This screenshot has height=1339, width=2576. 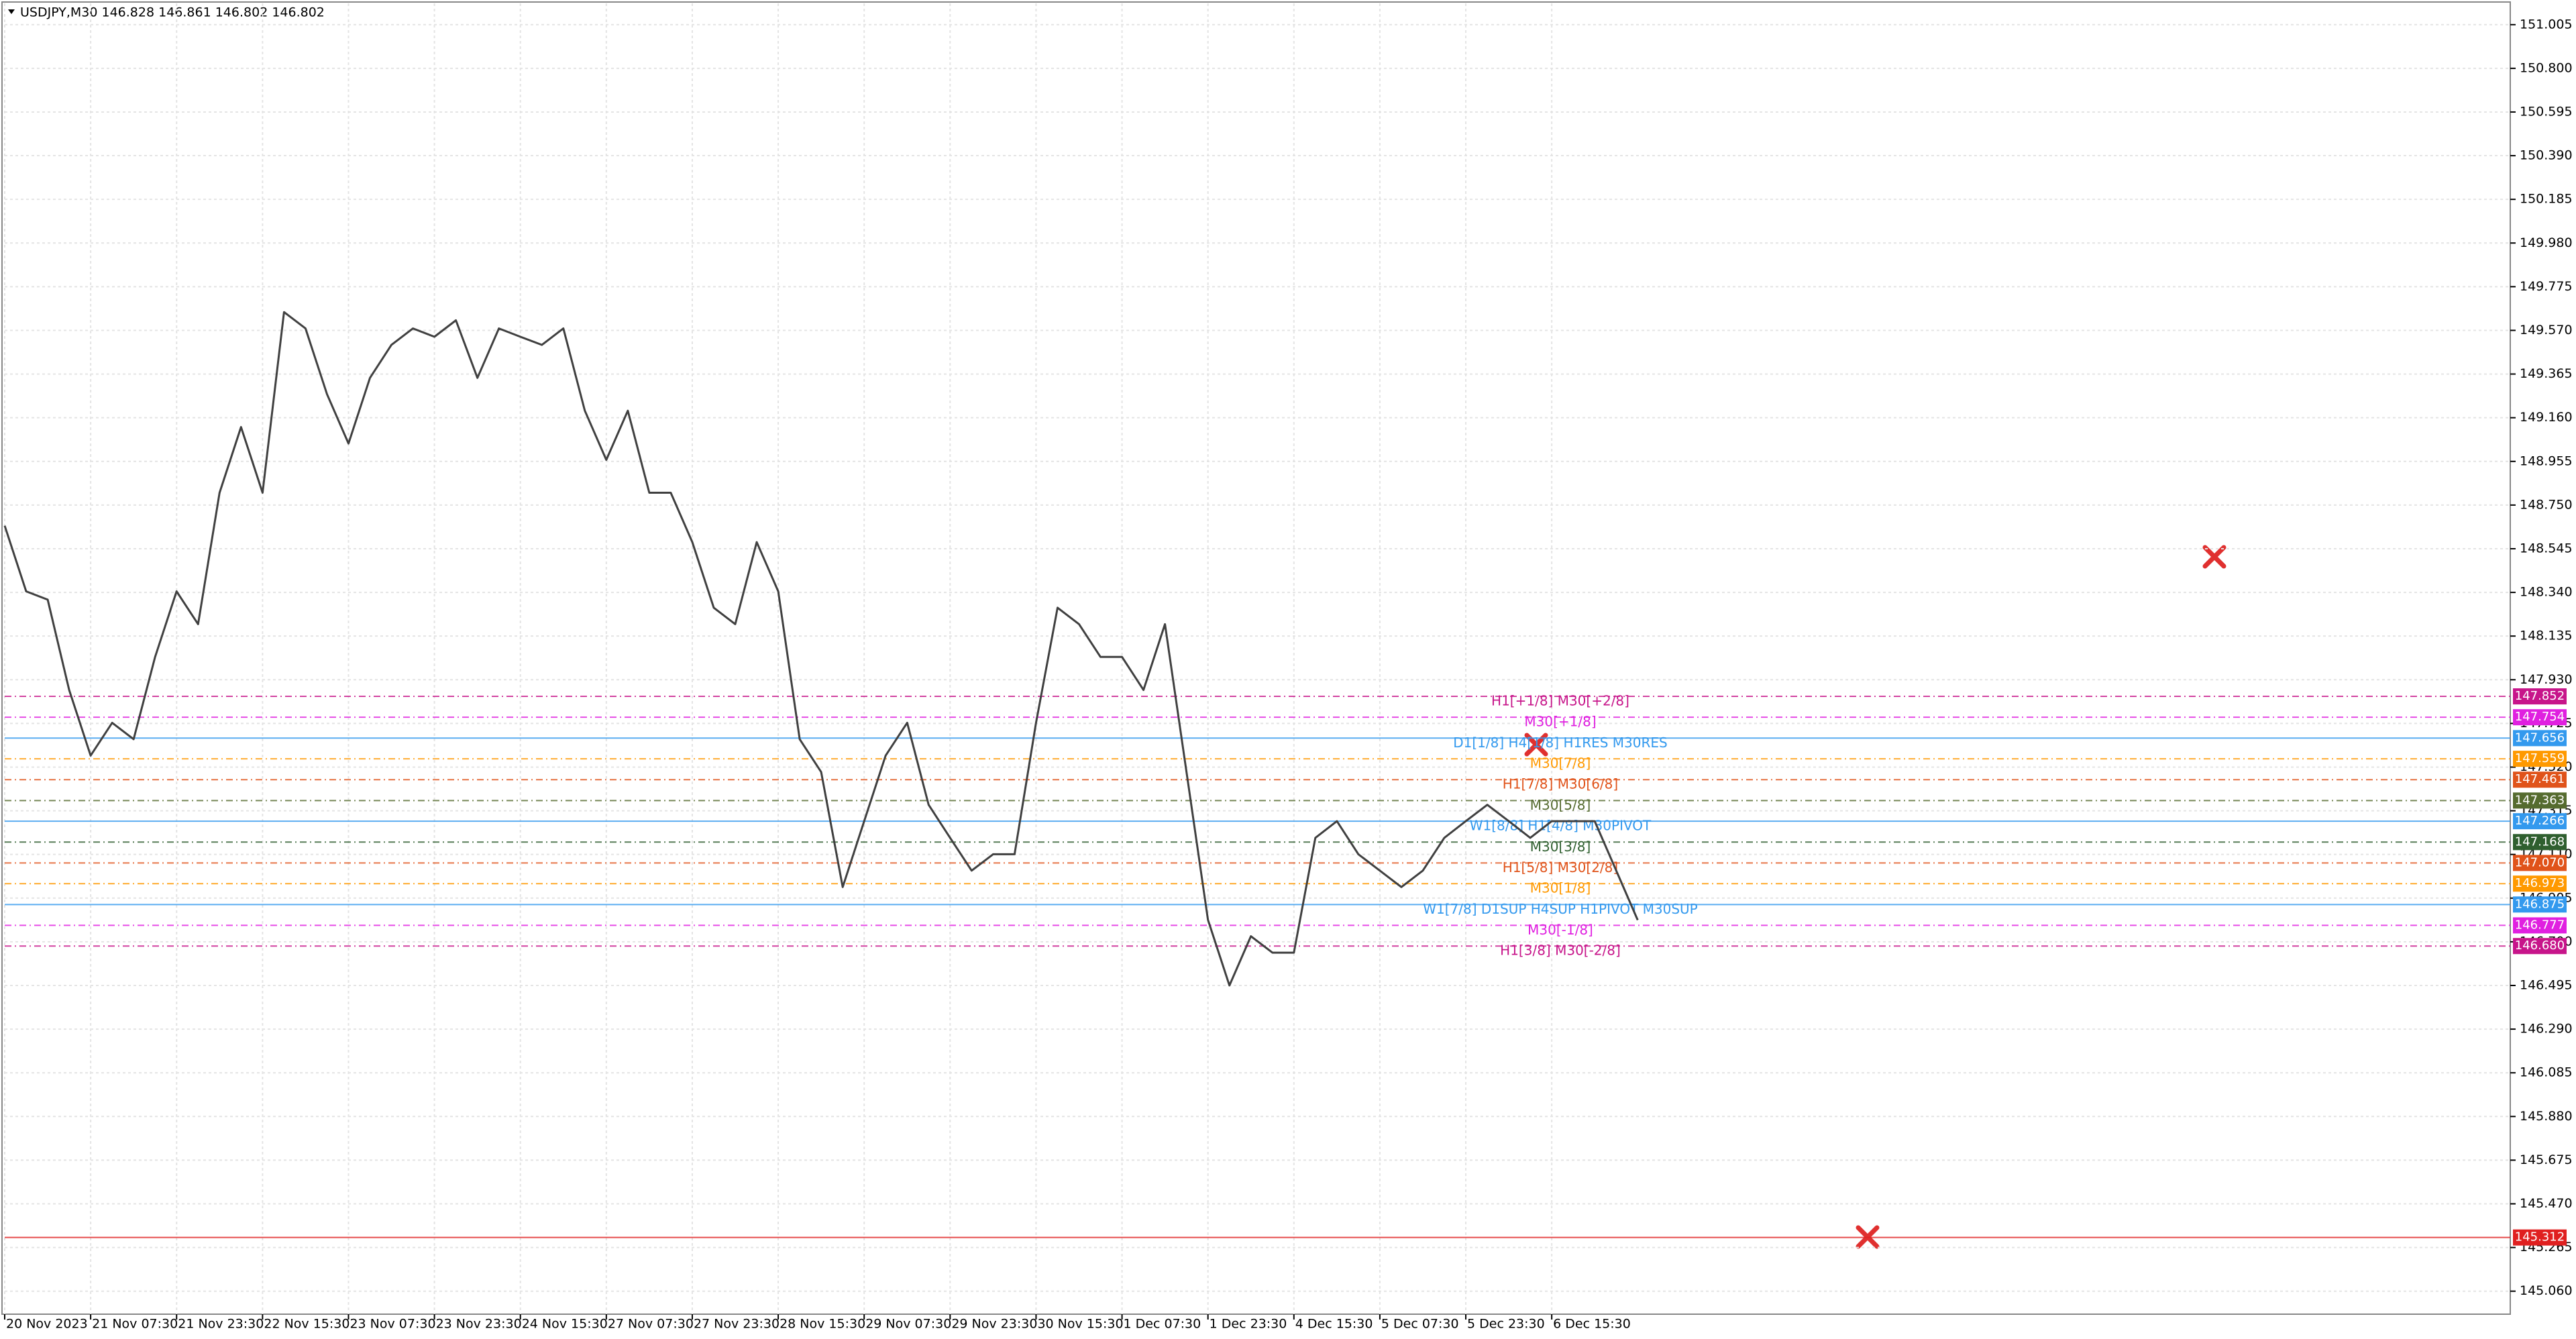 I want to click on y-tick-label: 145.470, so click(x=2546, y=1203).